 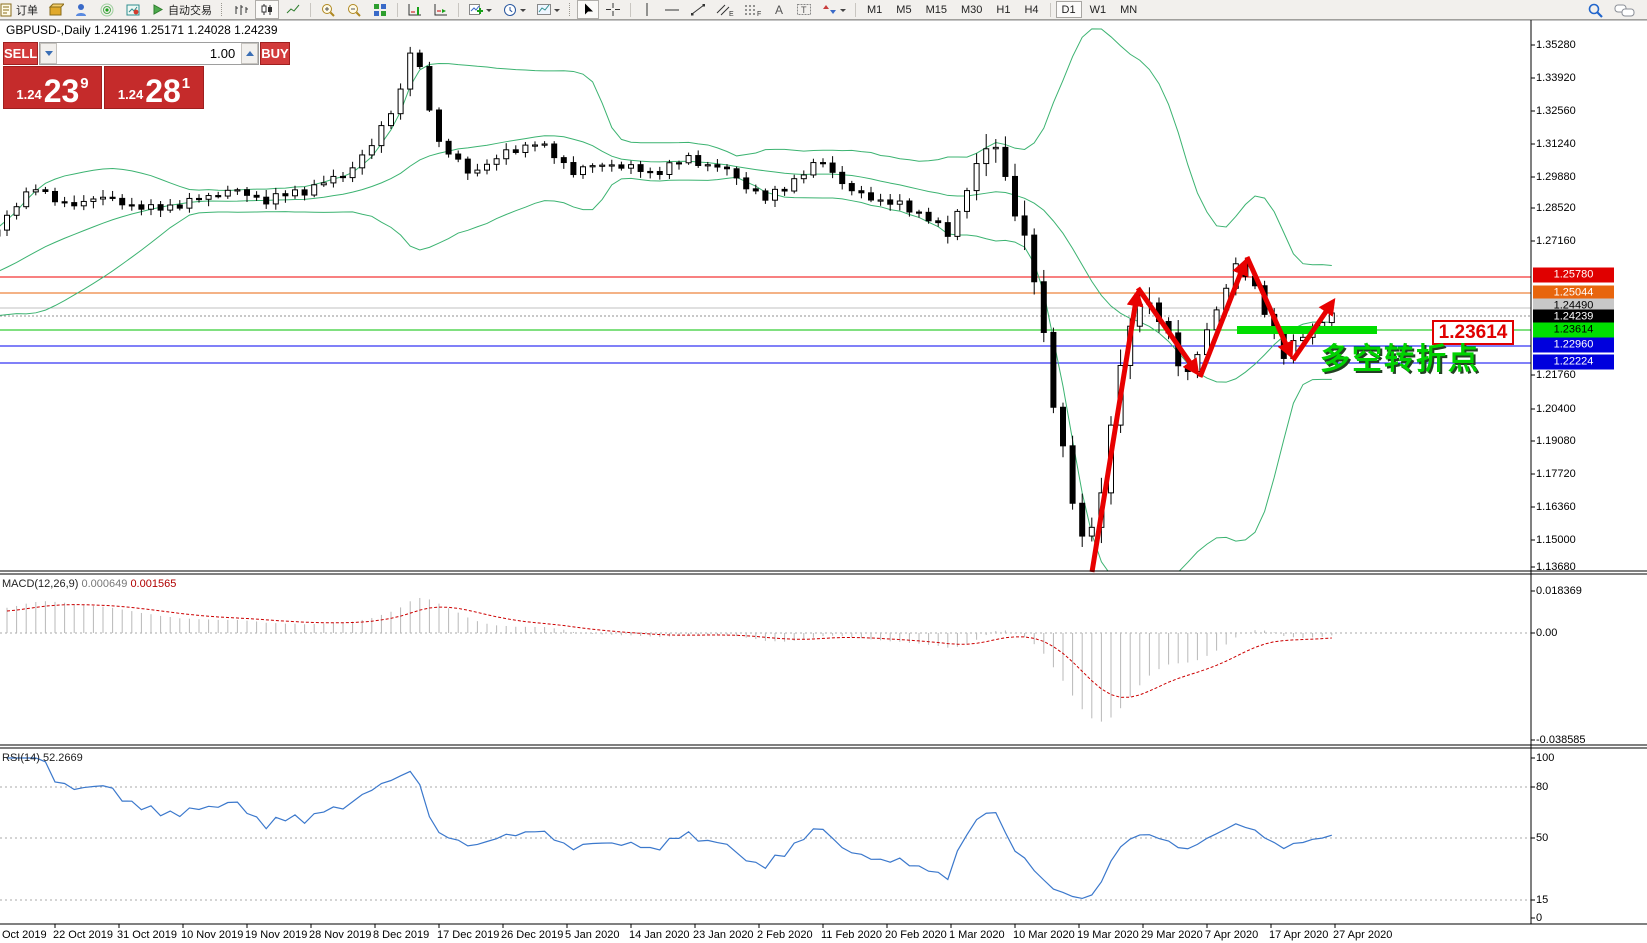 I want to click on volume-increase-button, so click(x=250, y=53).